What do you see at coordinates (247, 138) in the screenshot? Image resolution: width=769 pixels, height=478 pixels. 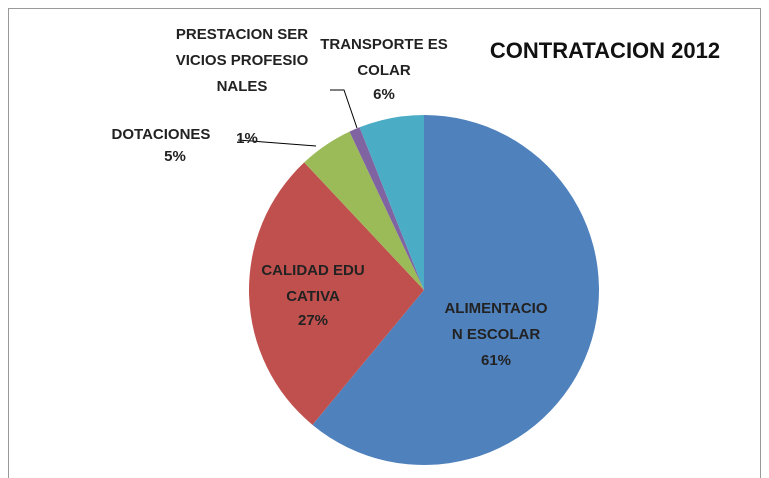 I see `value-label: 1%` at bounding box center [247, 138].